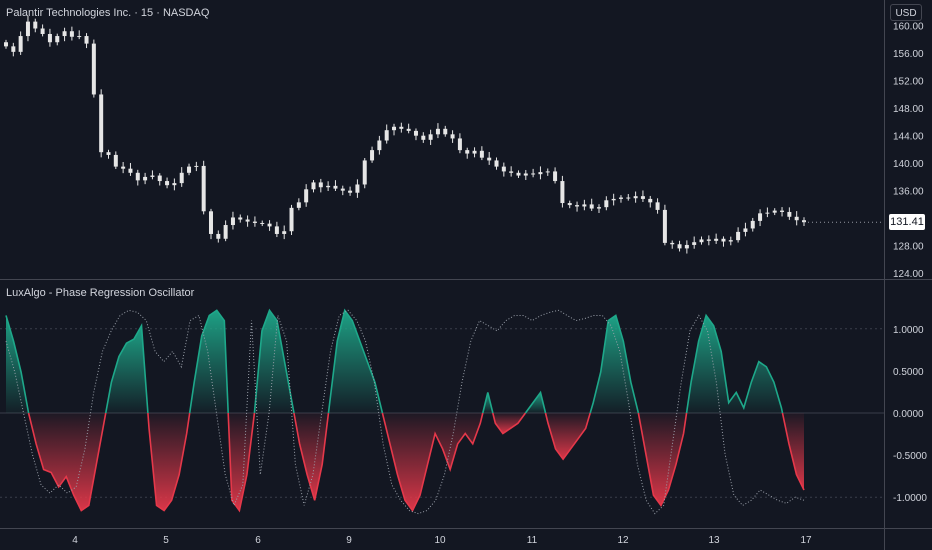 This screenshot has height=550, width=932. I want to click on indicator-title: LuxAlgo - Phase Regression Oscillator, so click(100, 293).